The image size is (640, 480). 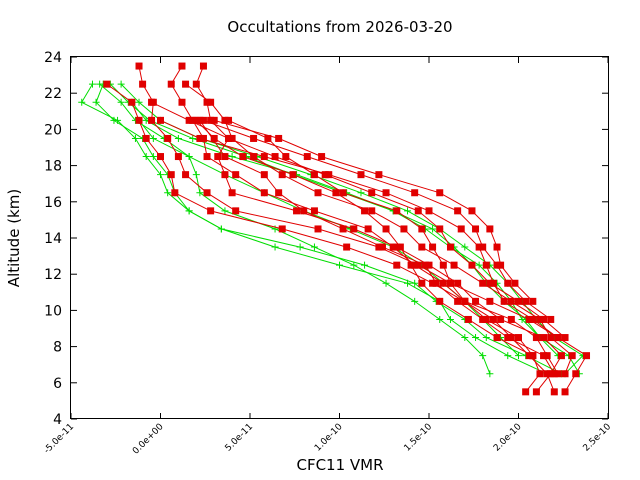 I want to click on y-tick-label: 6, so click(x=57, y=384).